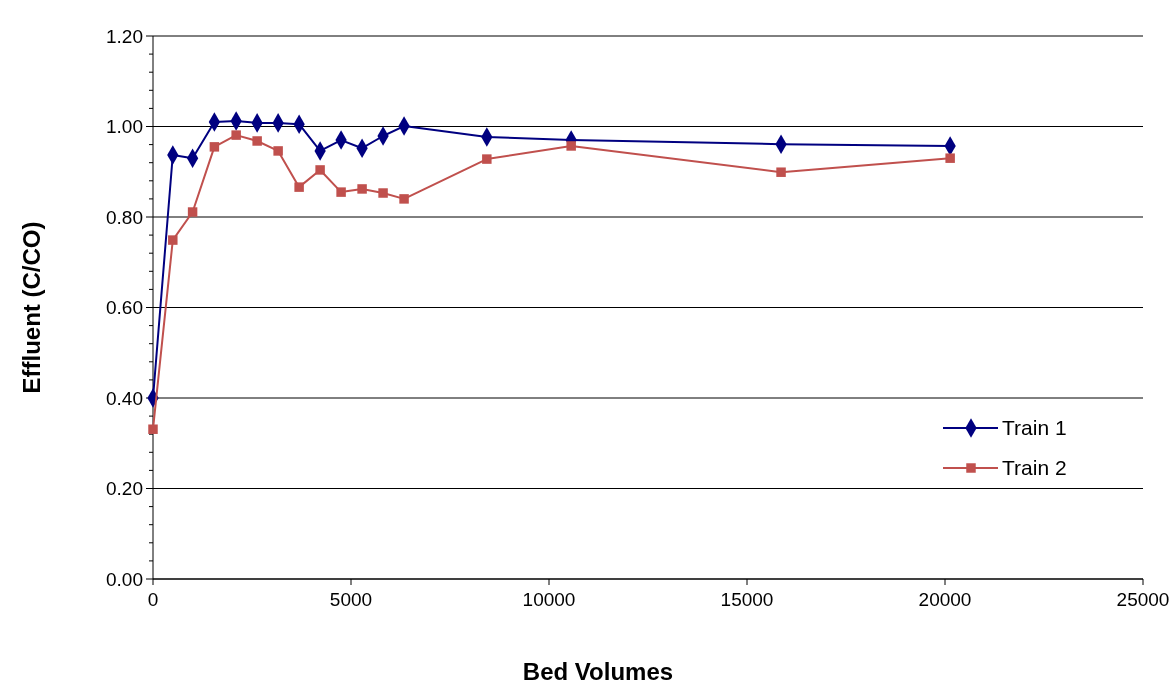  Describe the element at coordinates (124, 579) in the screenshot. I see `y-tick-label: 0.00` at that location.